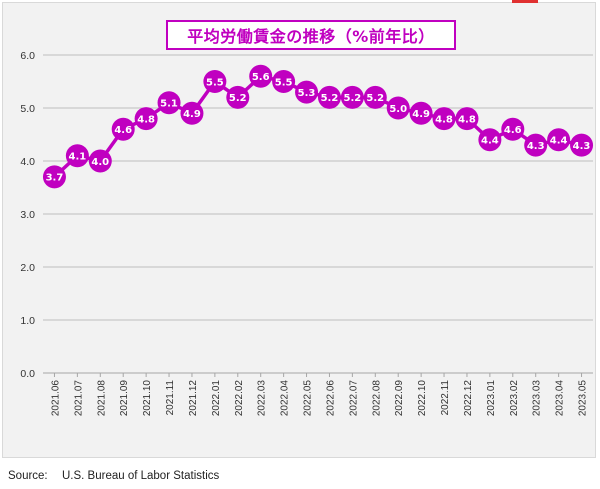 This screenshot has width=600, height=489. I want to click on y-tick-label: 2.0, so click(27, 268).